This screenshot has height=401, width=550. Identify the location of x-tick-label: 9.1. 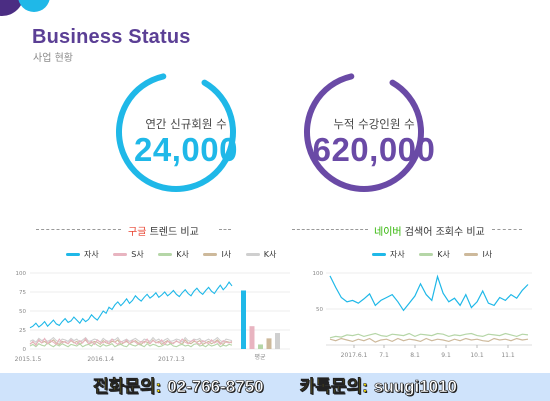
(446, 355).